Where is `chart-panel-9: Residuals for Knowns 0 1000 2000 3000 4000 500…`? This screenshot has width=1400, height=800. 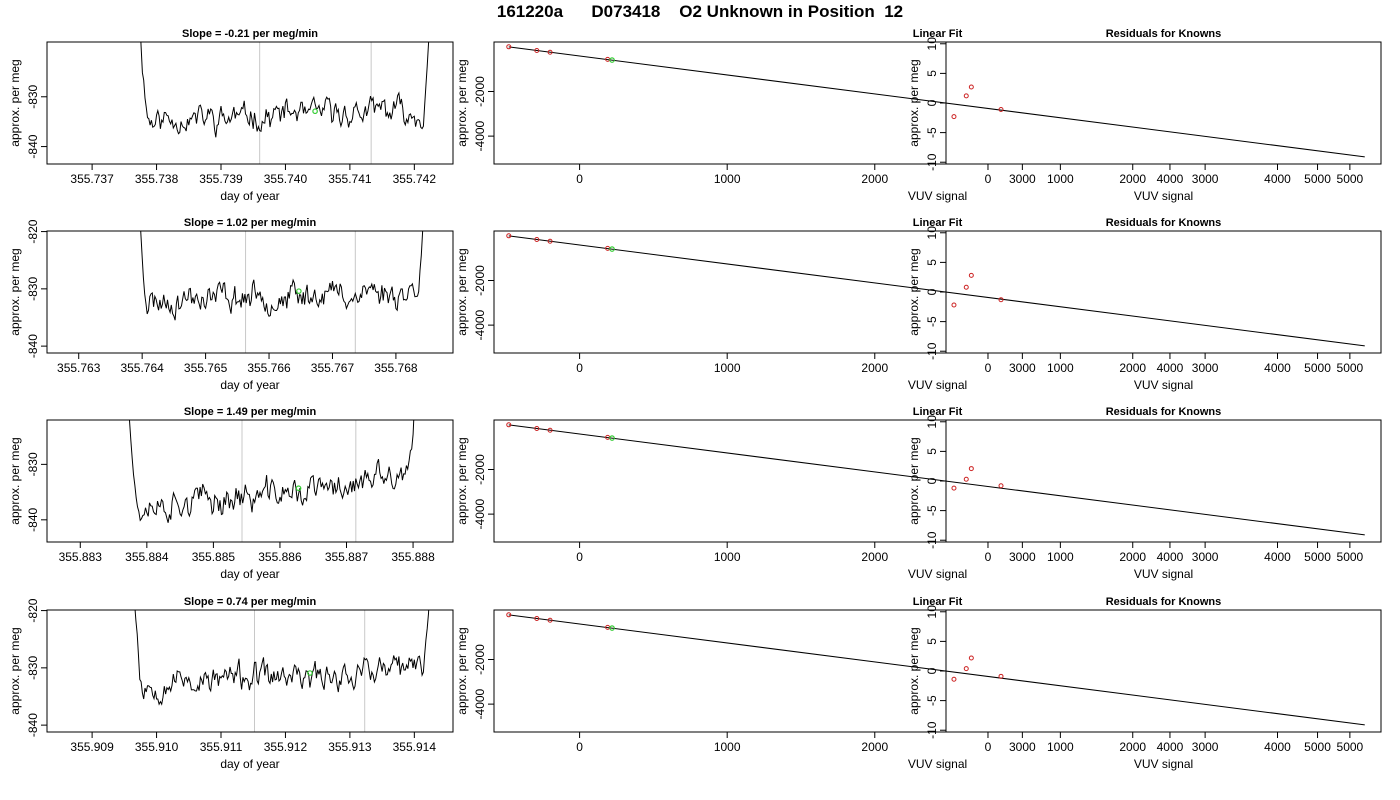
chart-panel-9: Residuals for Knowns 0 1000 2000 3000 4000 500… is located at coordinates (1144, 493).